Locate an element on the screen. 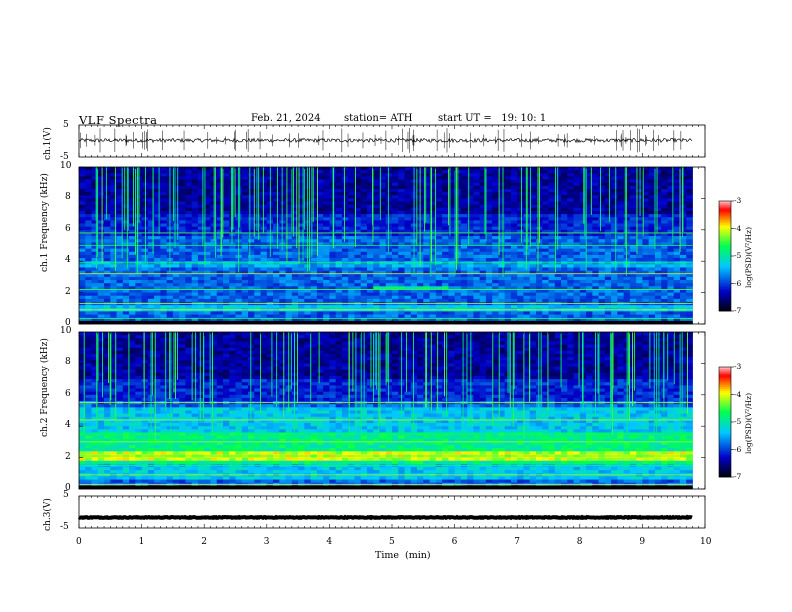 This screenshot has width=792, height=612. ch1-waveform-panel is located at coordinates (392, 141).